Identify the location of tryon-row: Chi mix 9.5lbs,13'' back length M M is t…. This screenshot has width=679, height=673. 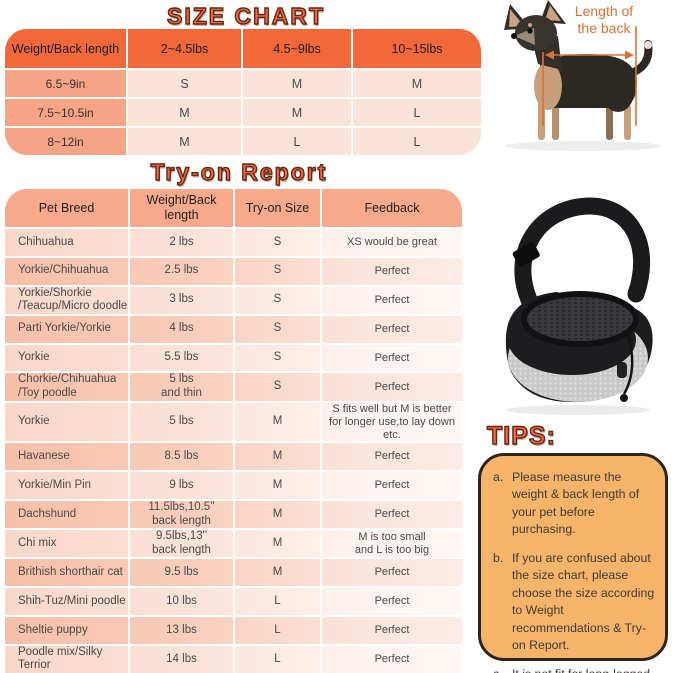
(233, 544).